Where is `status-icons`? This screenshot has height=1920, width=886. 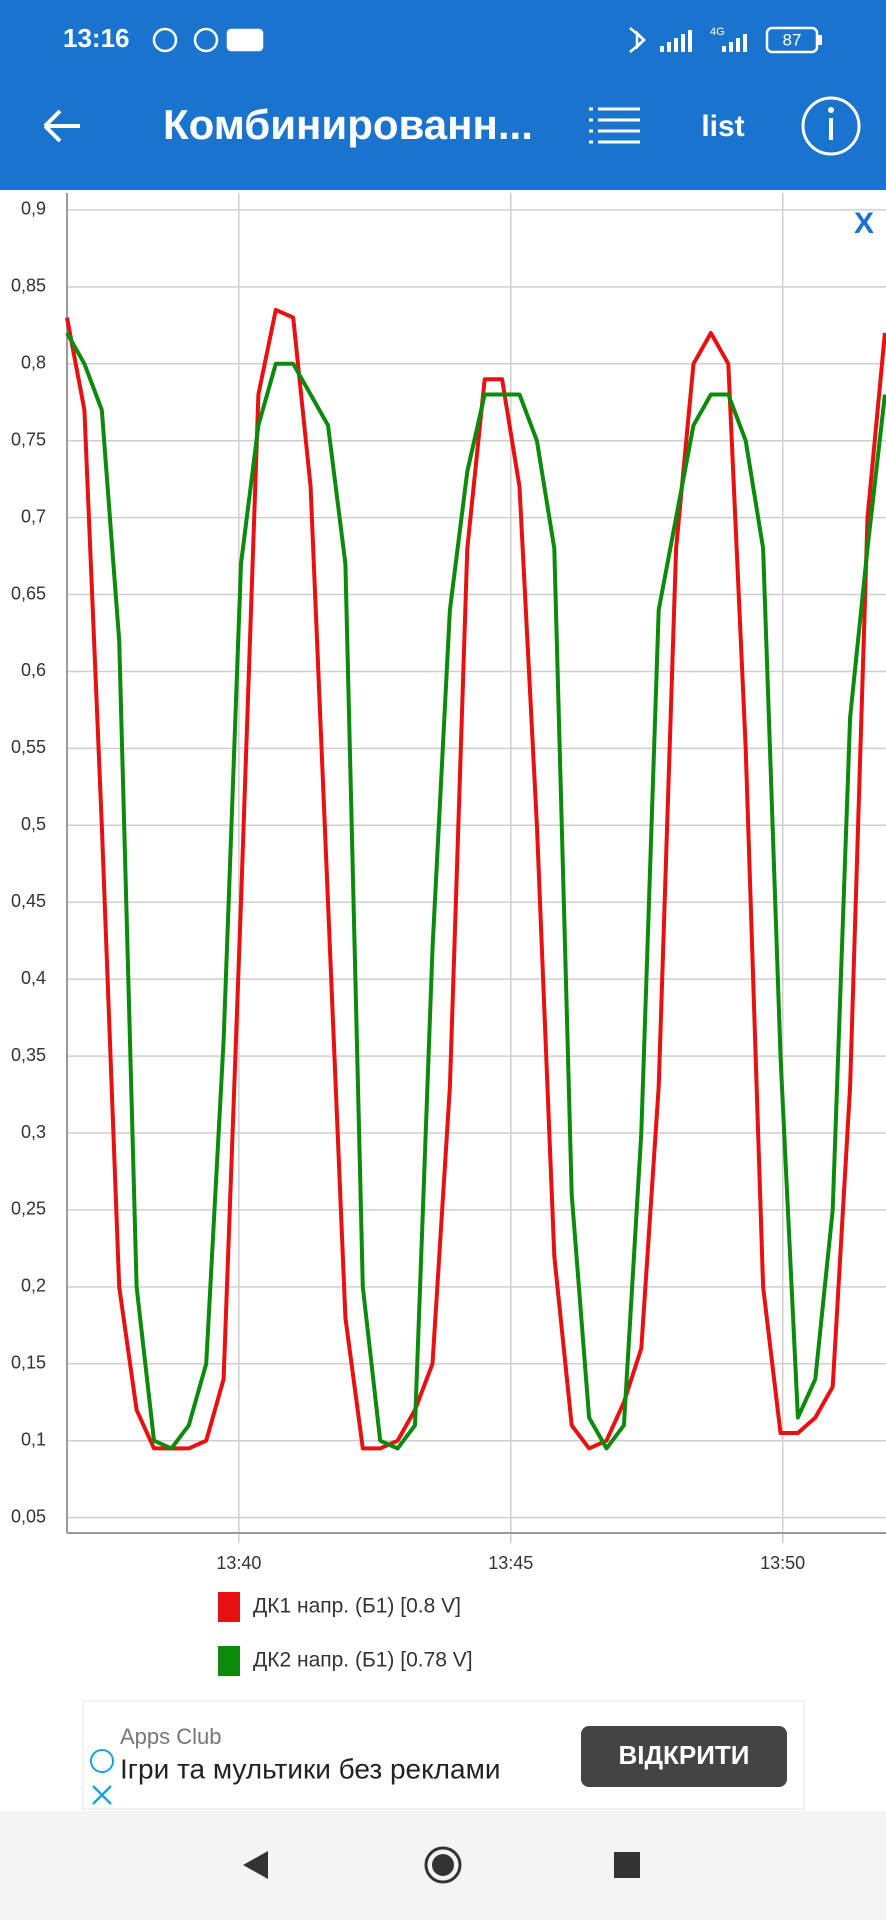 status-icons is located at coordinates (399, 40).